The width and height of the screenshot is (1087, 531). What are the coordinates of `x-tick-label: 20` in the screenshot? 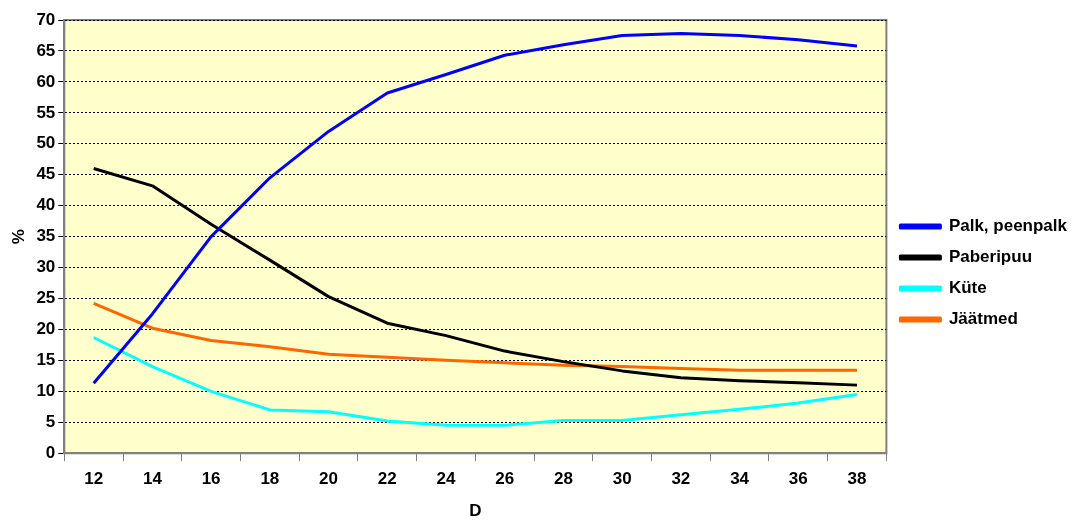 It's located at (329, 479).